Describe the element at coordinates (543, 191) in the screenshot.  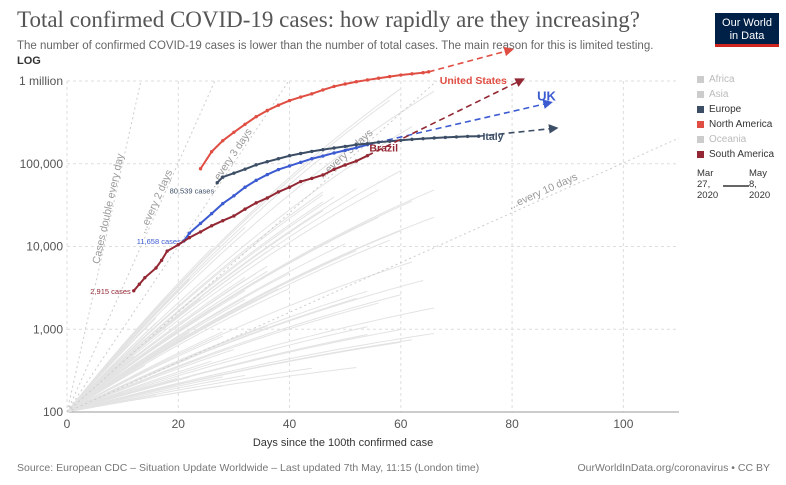
I see `doubling-line-label: ...every 10 days` at that location.